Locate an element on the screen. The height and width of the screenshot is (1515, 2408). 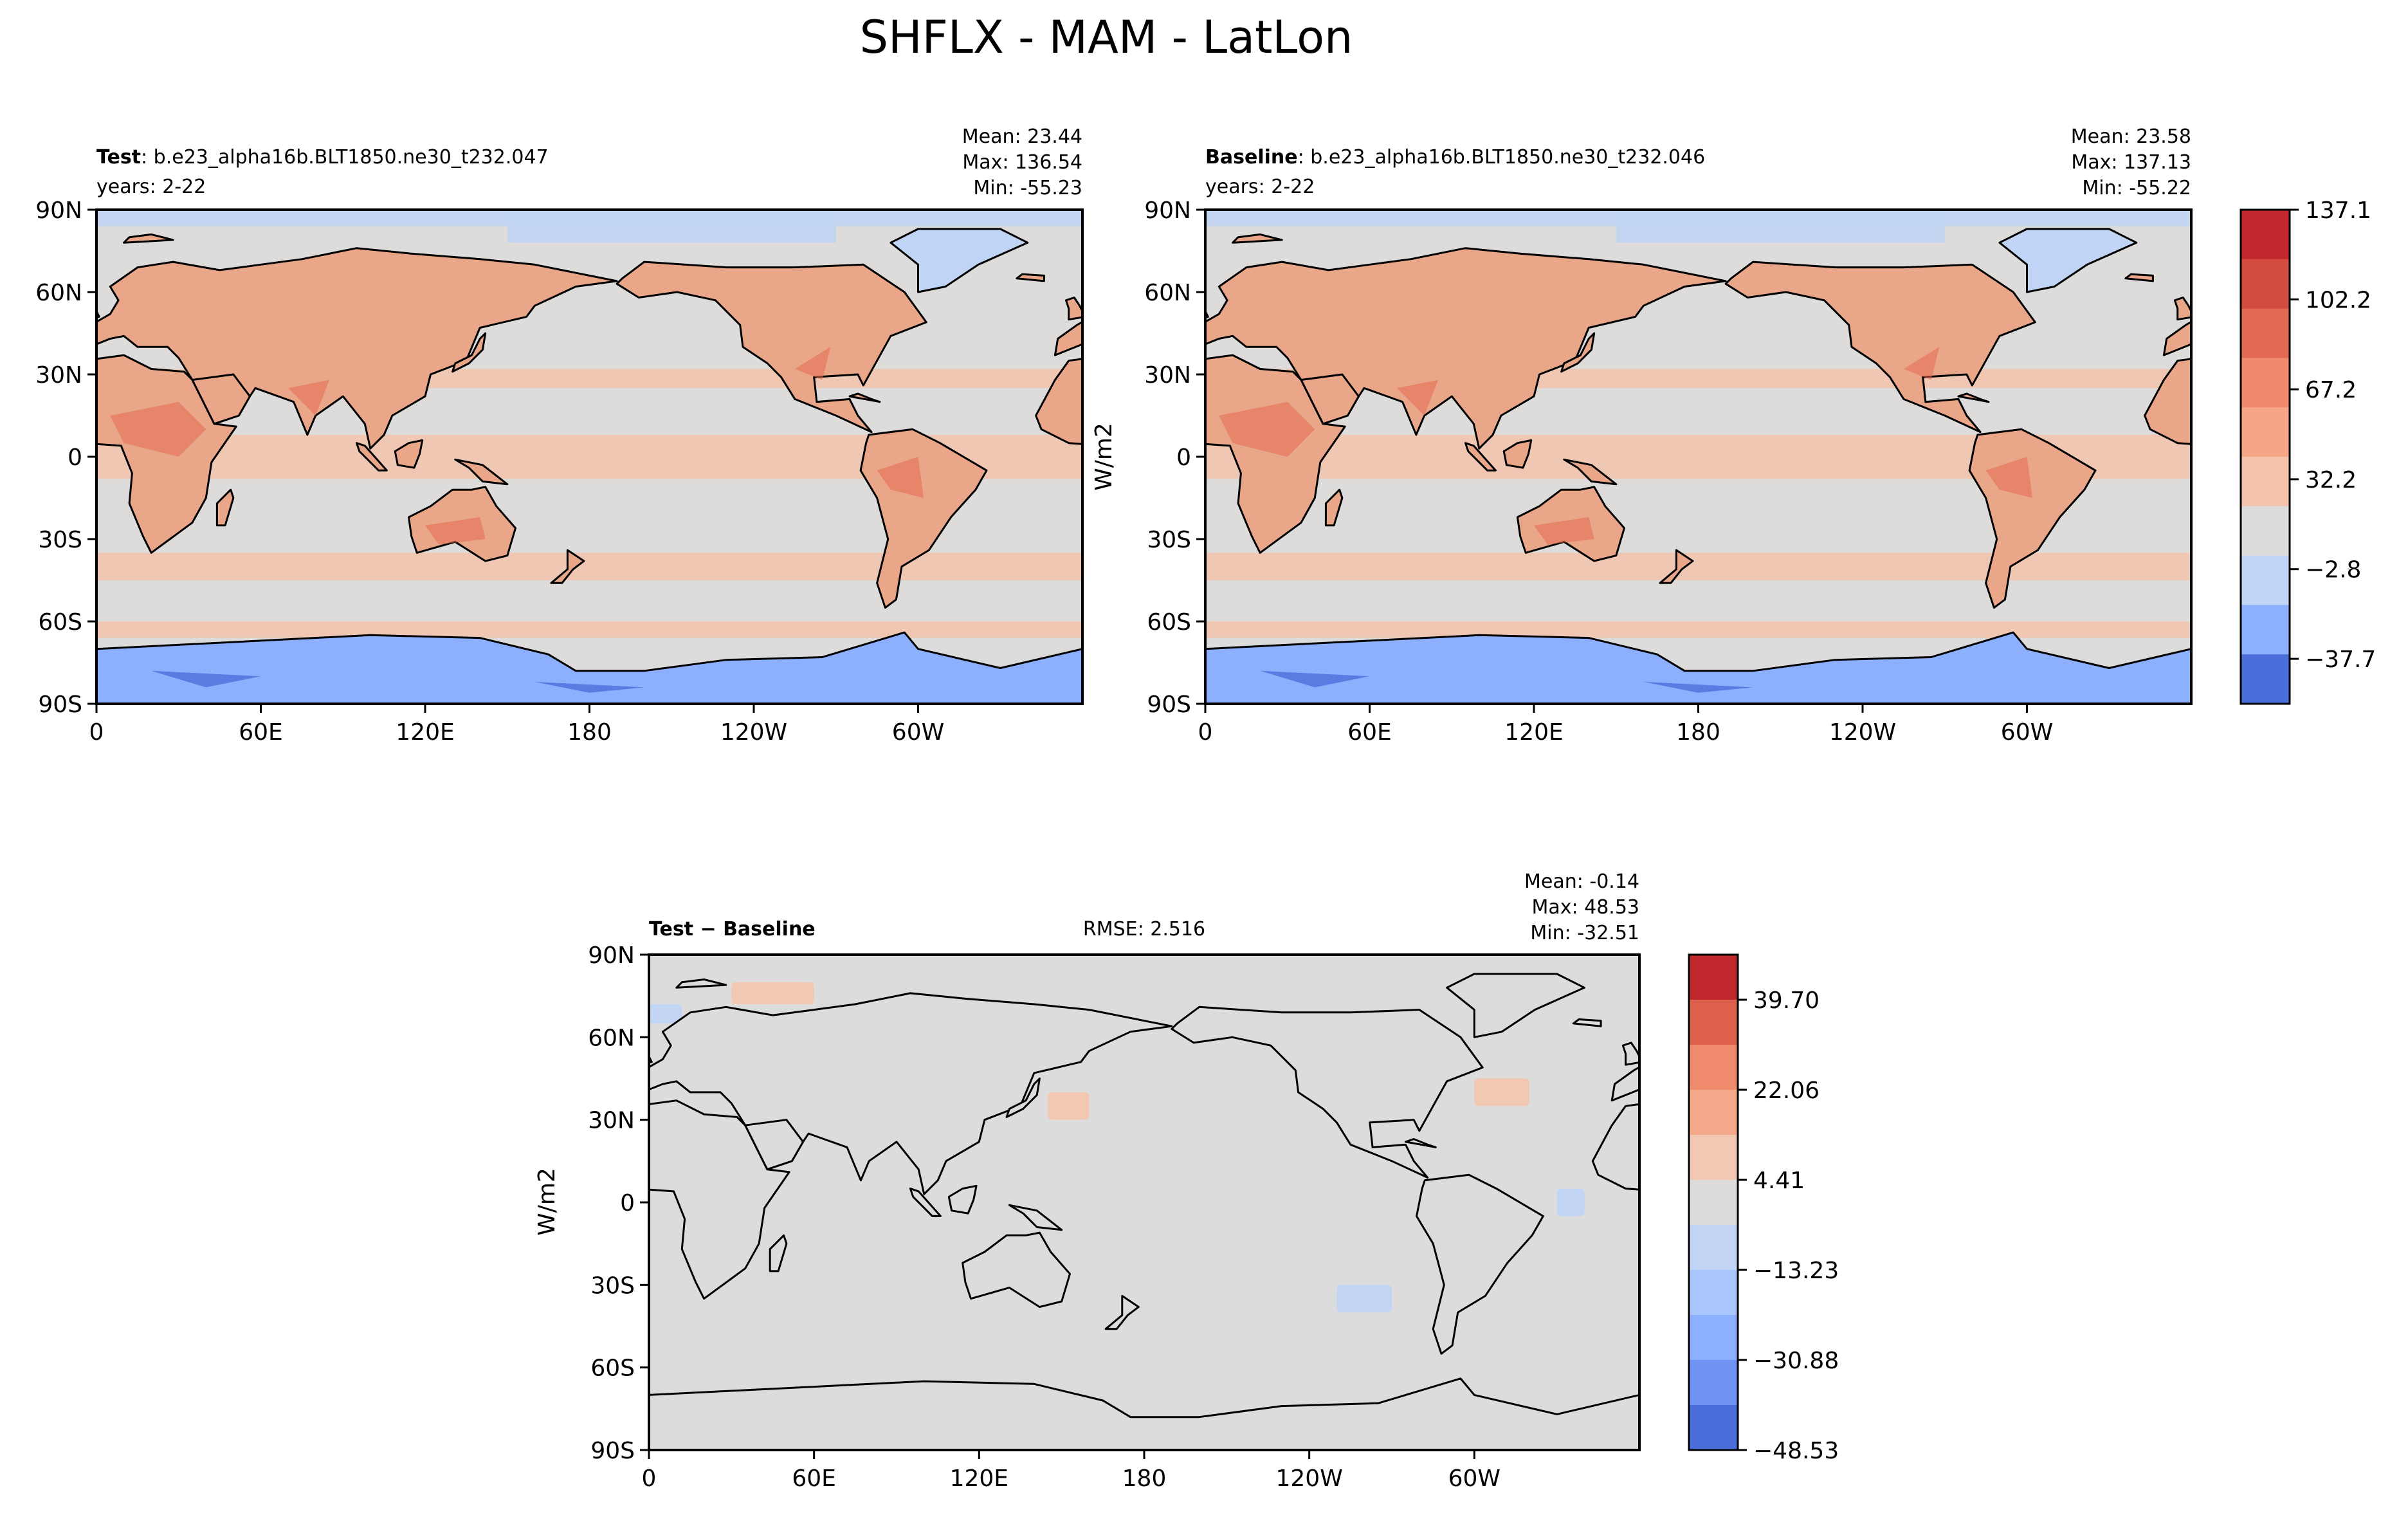
greenland-landmass is located at coordinates (2068, 260).